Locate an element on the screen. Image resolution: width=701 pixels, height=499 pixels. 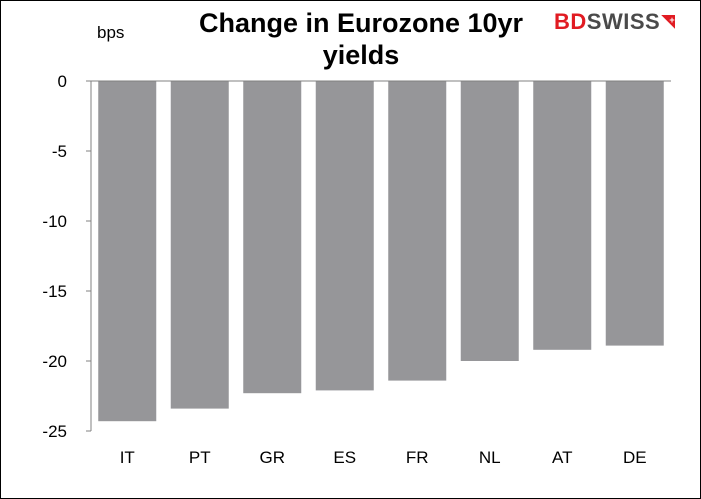
bdswiss-logo: BDSWISS + is located at coordinates (615, 22).